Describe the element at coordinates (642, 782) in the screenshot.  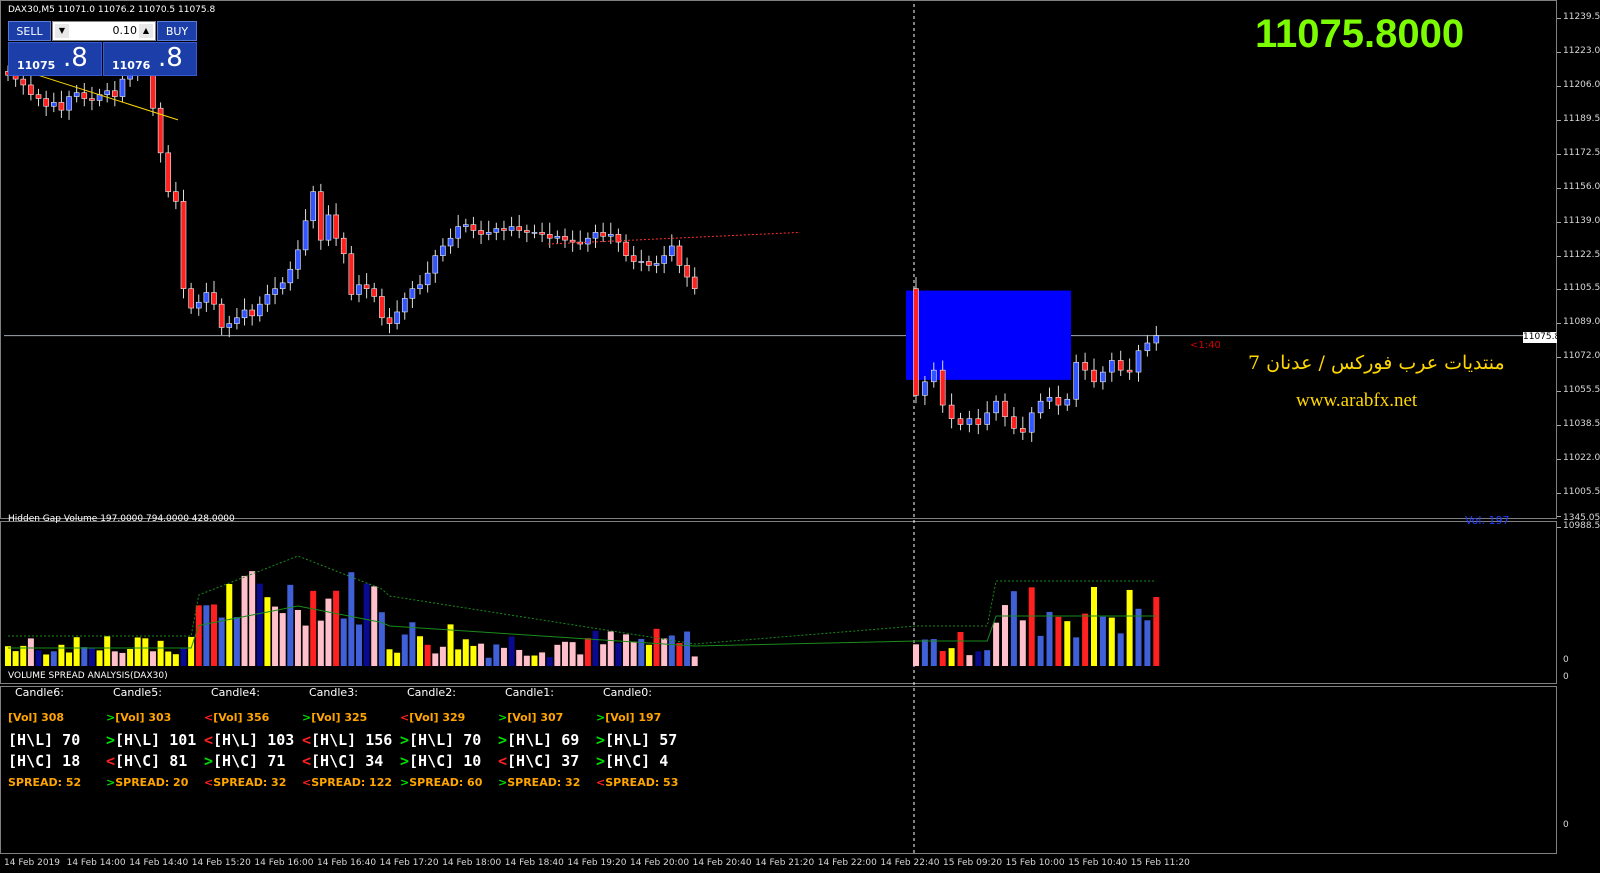
I see `vsa-value: SPREAD: 53` at that location.